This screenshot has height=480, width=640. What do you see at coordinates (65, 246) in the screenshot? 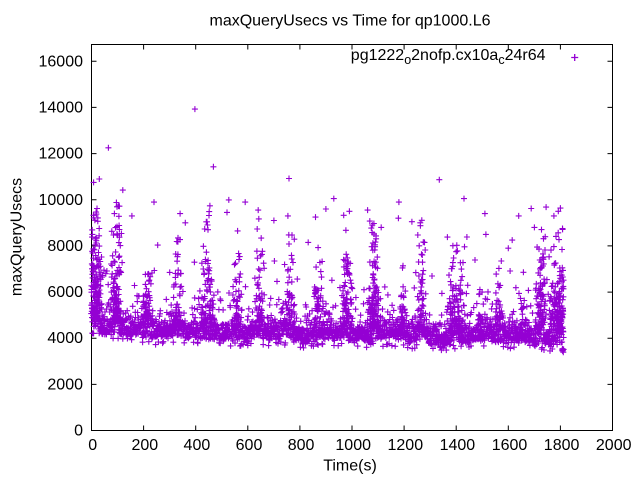
I see `svg-text: 8000` at bounding box center [65, 246].